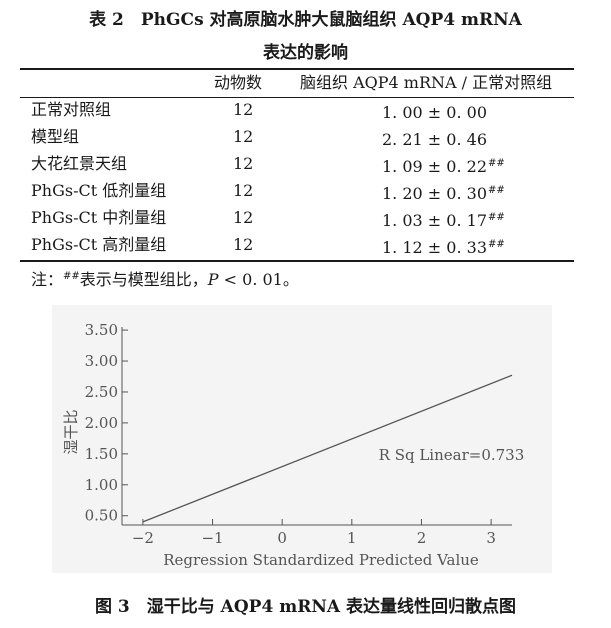  I want to click on row-group: PhGs-Ct 中剂量组, so click(99, 217).